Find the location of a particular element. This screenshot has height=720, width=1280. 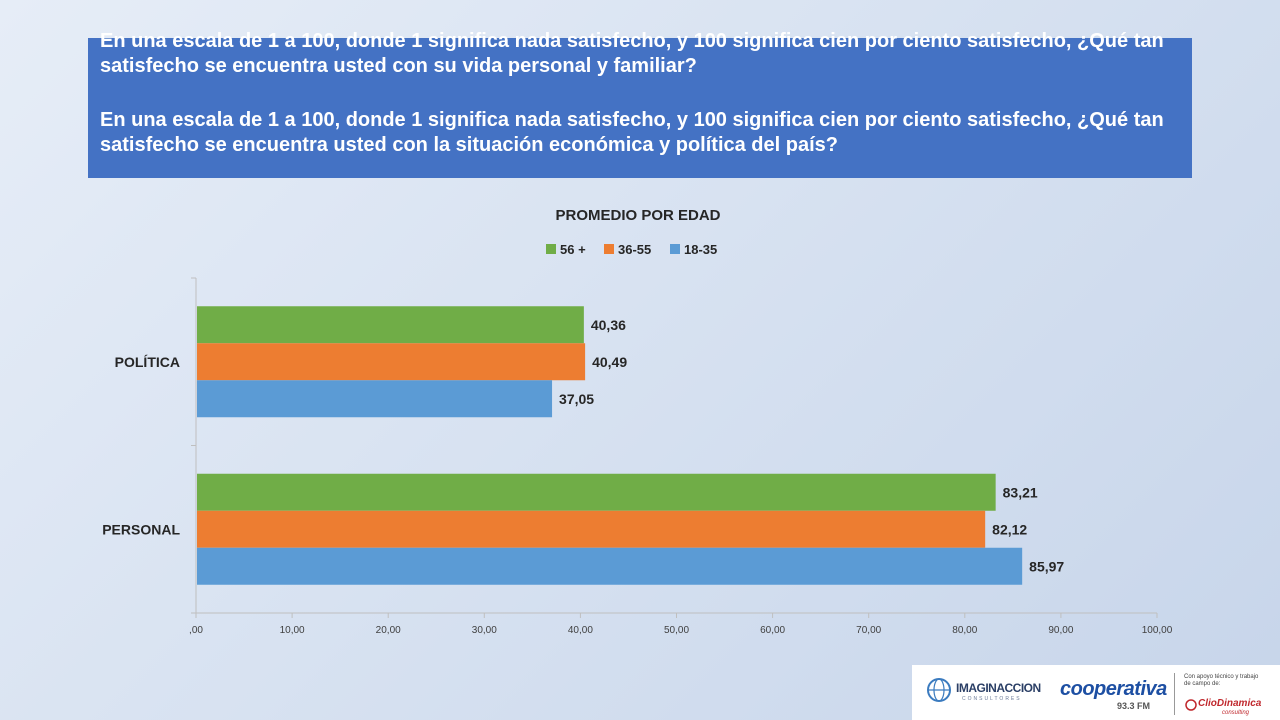

cliodinamica-subtitle: consulting is located at coordinates (1236, 713).